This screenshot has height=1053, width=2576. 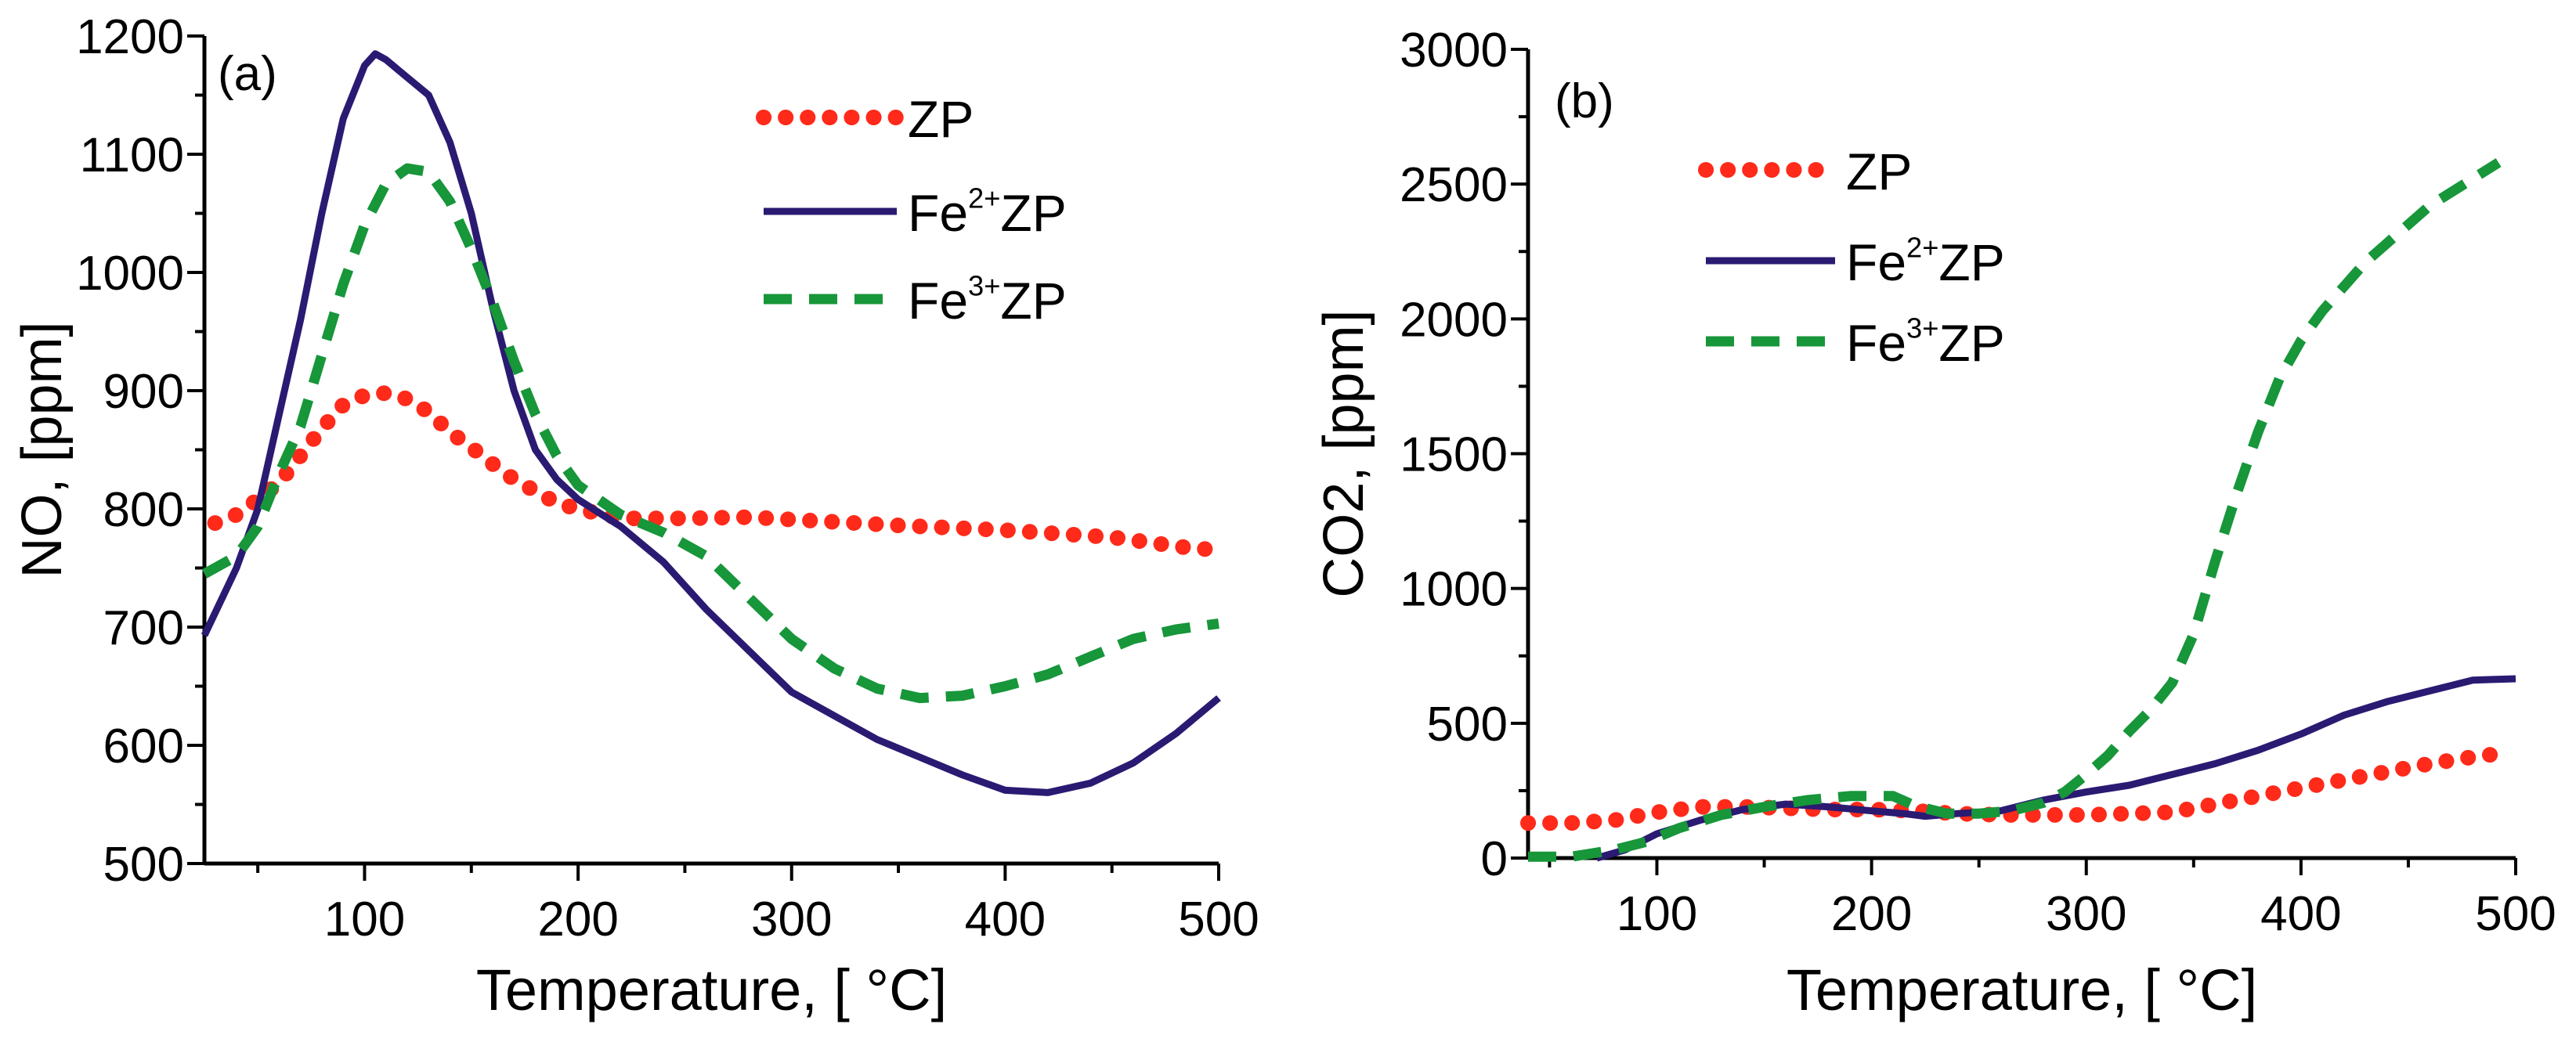 What do you see at coordinates (1344, 453) in the screenshot?
I see `y-axis-title: CO2, [ppm]` at bounding box center [1344, 453].